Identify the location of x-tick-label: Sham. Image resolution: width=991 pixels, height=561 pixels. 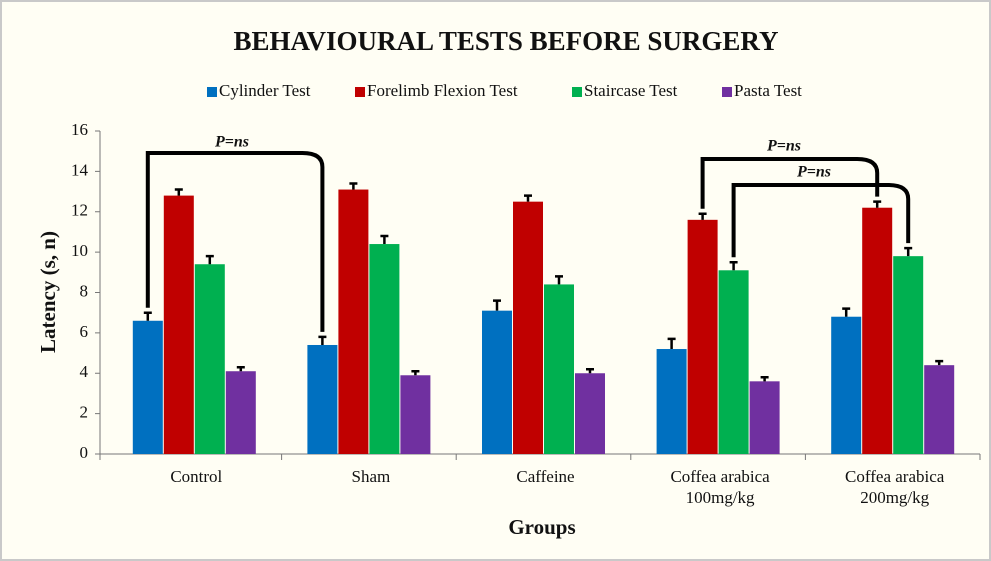
(371, 476).